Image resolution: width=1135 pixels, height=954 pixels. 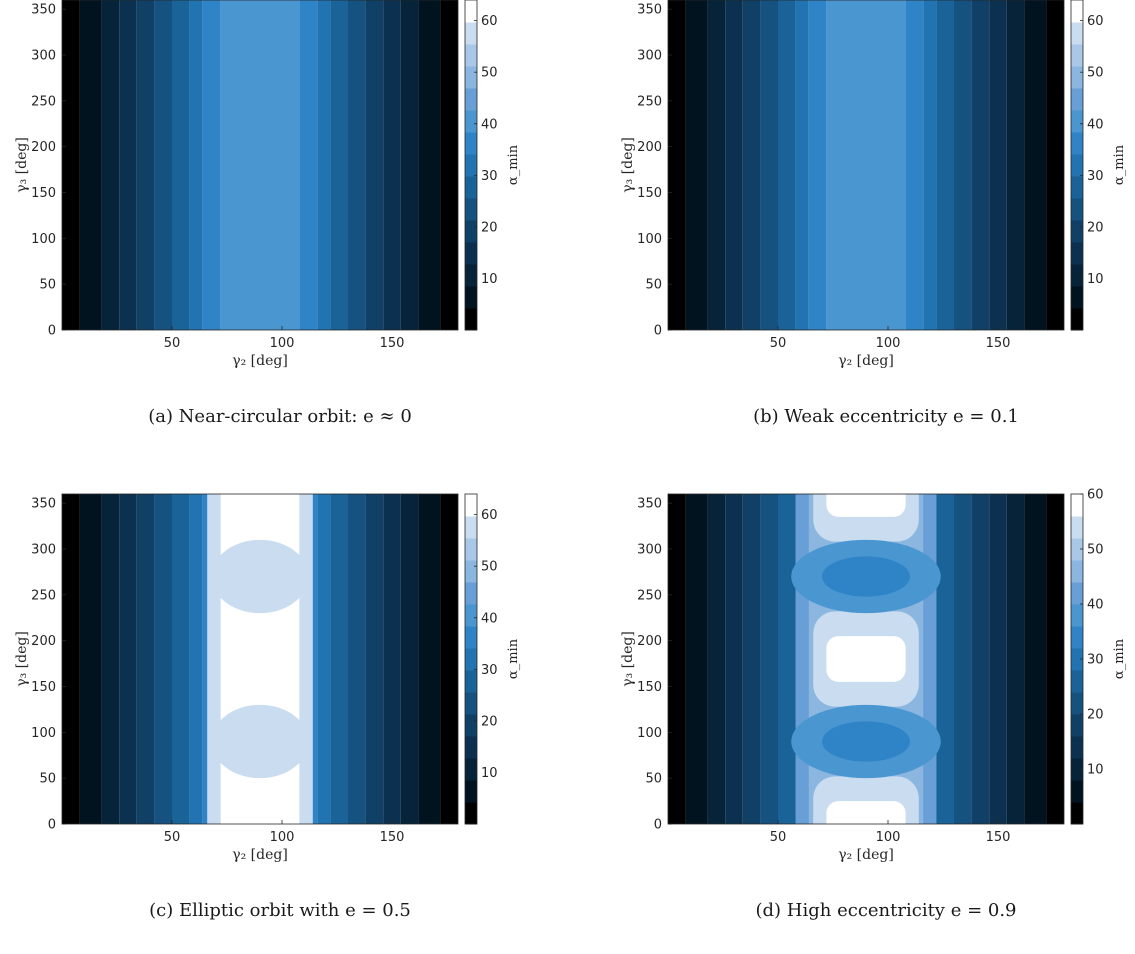 What do you see at coordinates (778, 343) in the screenshot?
I see `x-tick-label: 50` at bounding box center [778, 343].